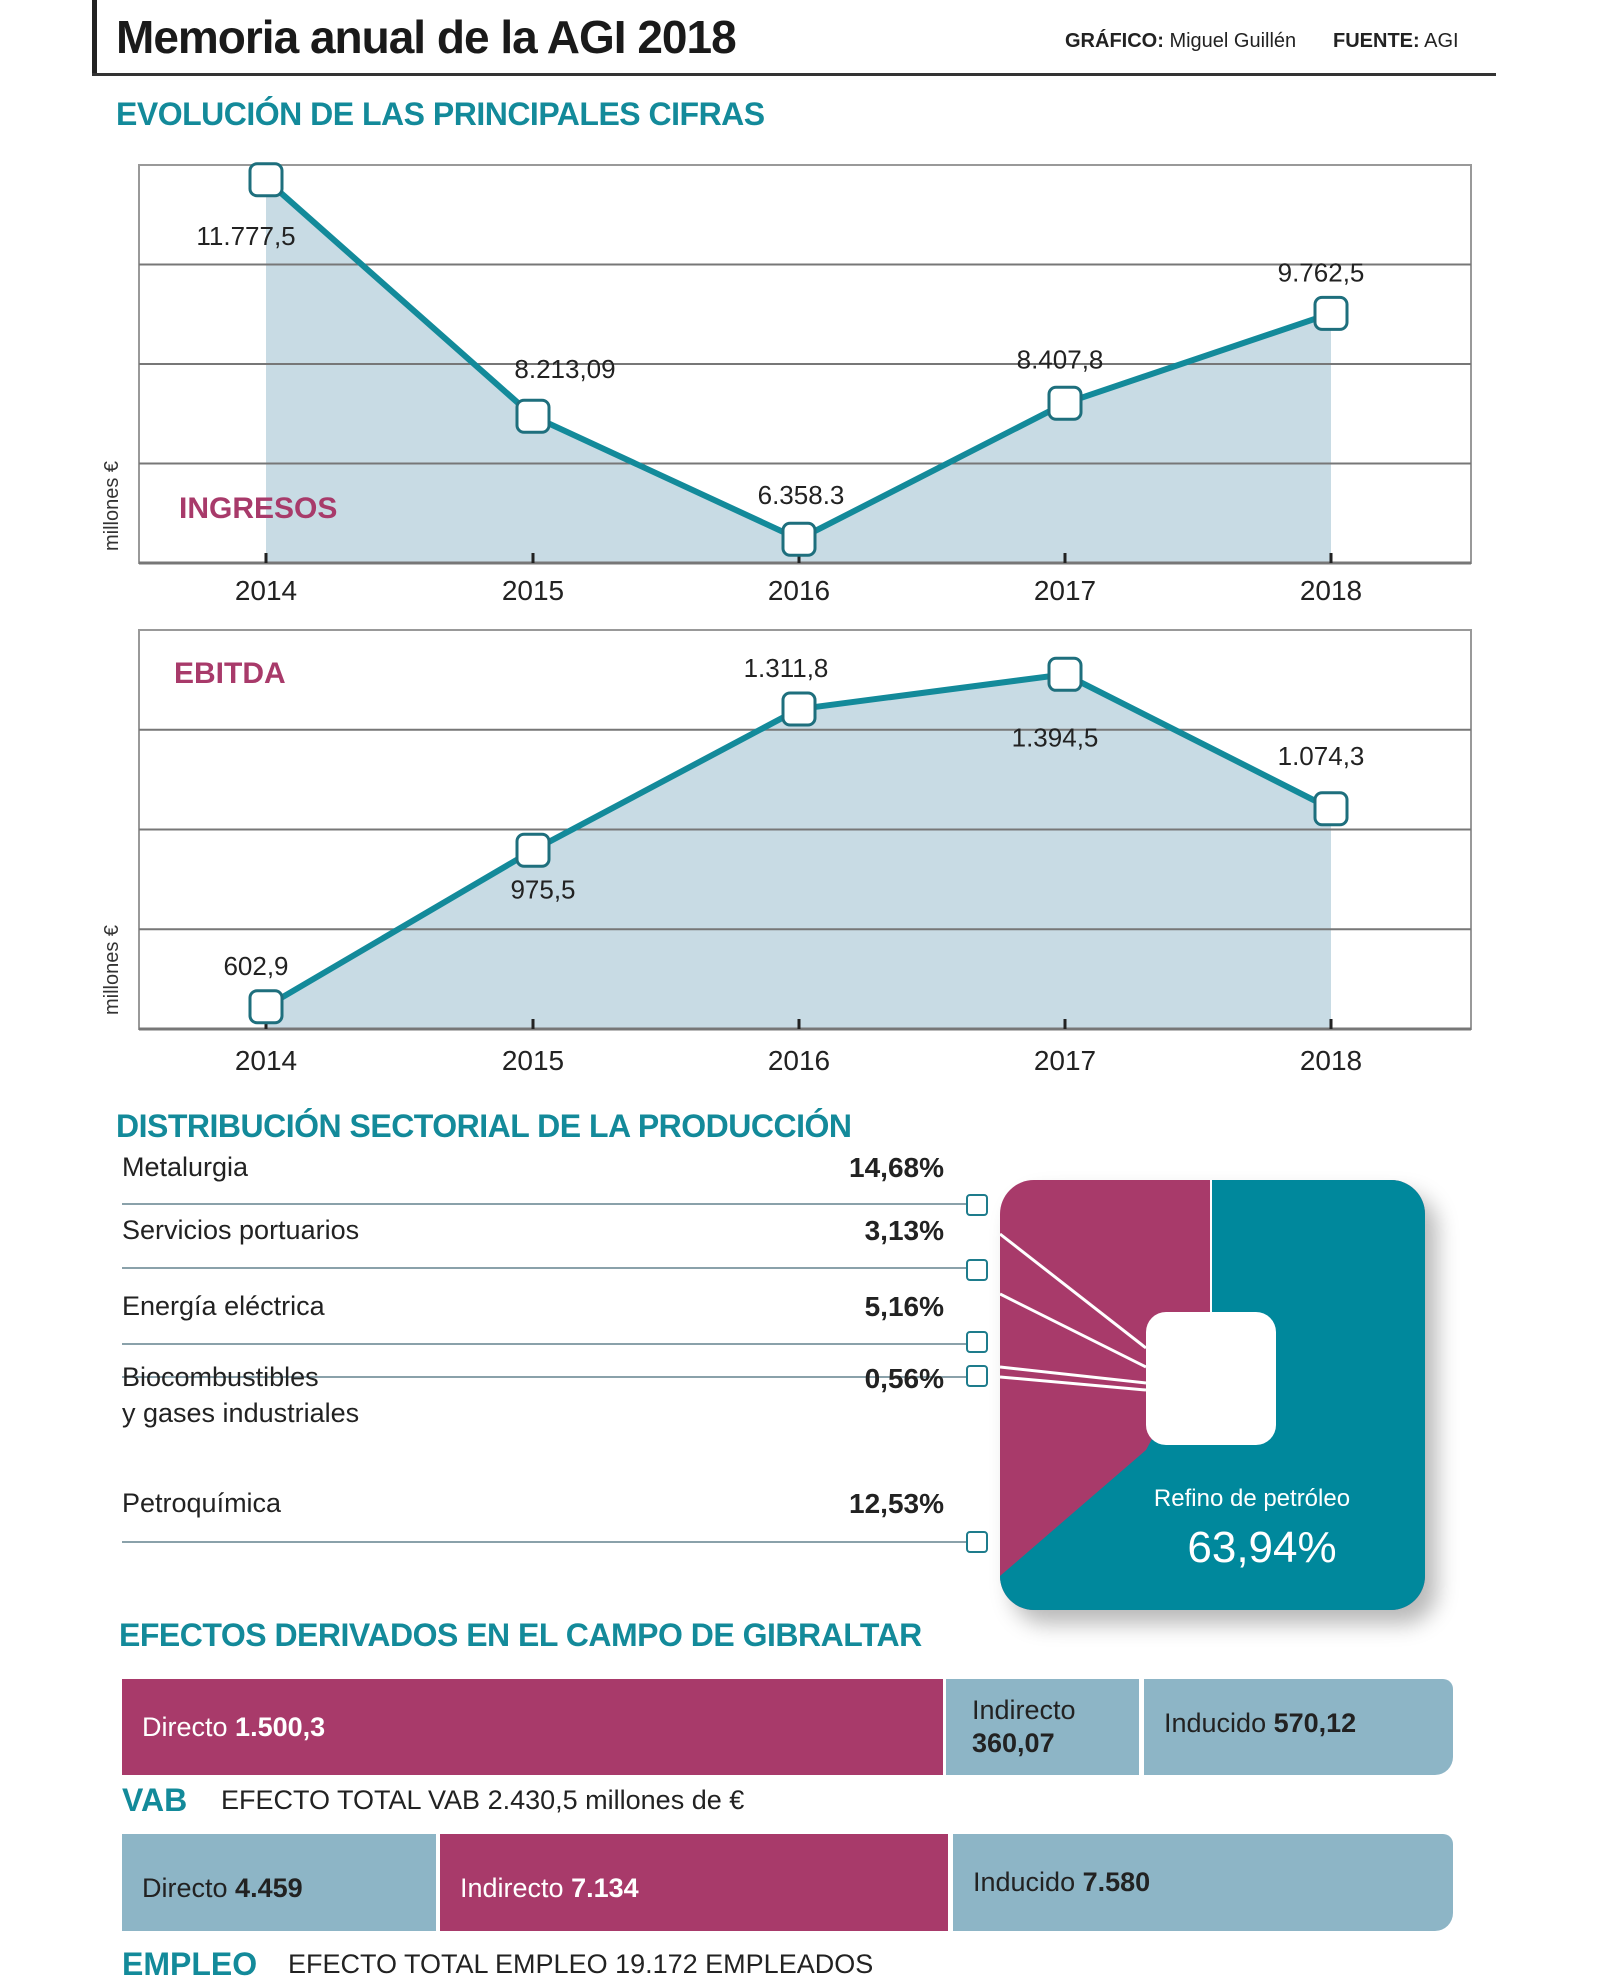 This screenshot has height=1985, width=1600. What do you see at coordinates (694, 1882) in the screenshot?
I see `empleo-indirecto-bar: Indirecto 7.134` at bounding box center [694, 1882].